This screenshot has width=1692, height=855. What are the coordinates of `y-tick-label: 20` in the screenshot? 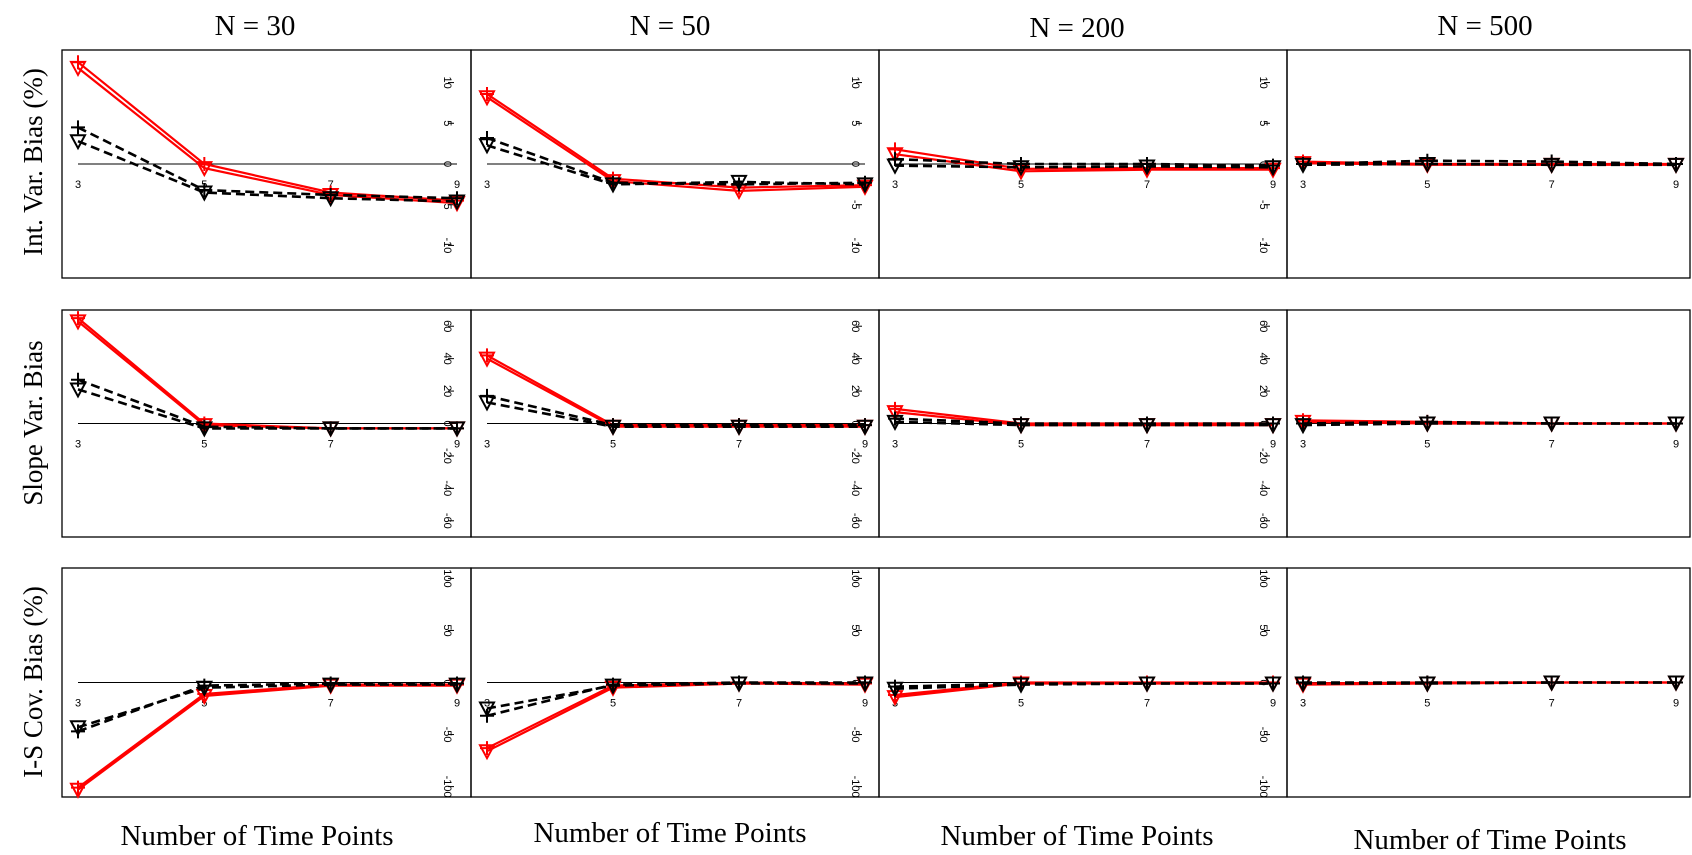 It's located at (855, 391).